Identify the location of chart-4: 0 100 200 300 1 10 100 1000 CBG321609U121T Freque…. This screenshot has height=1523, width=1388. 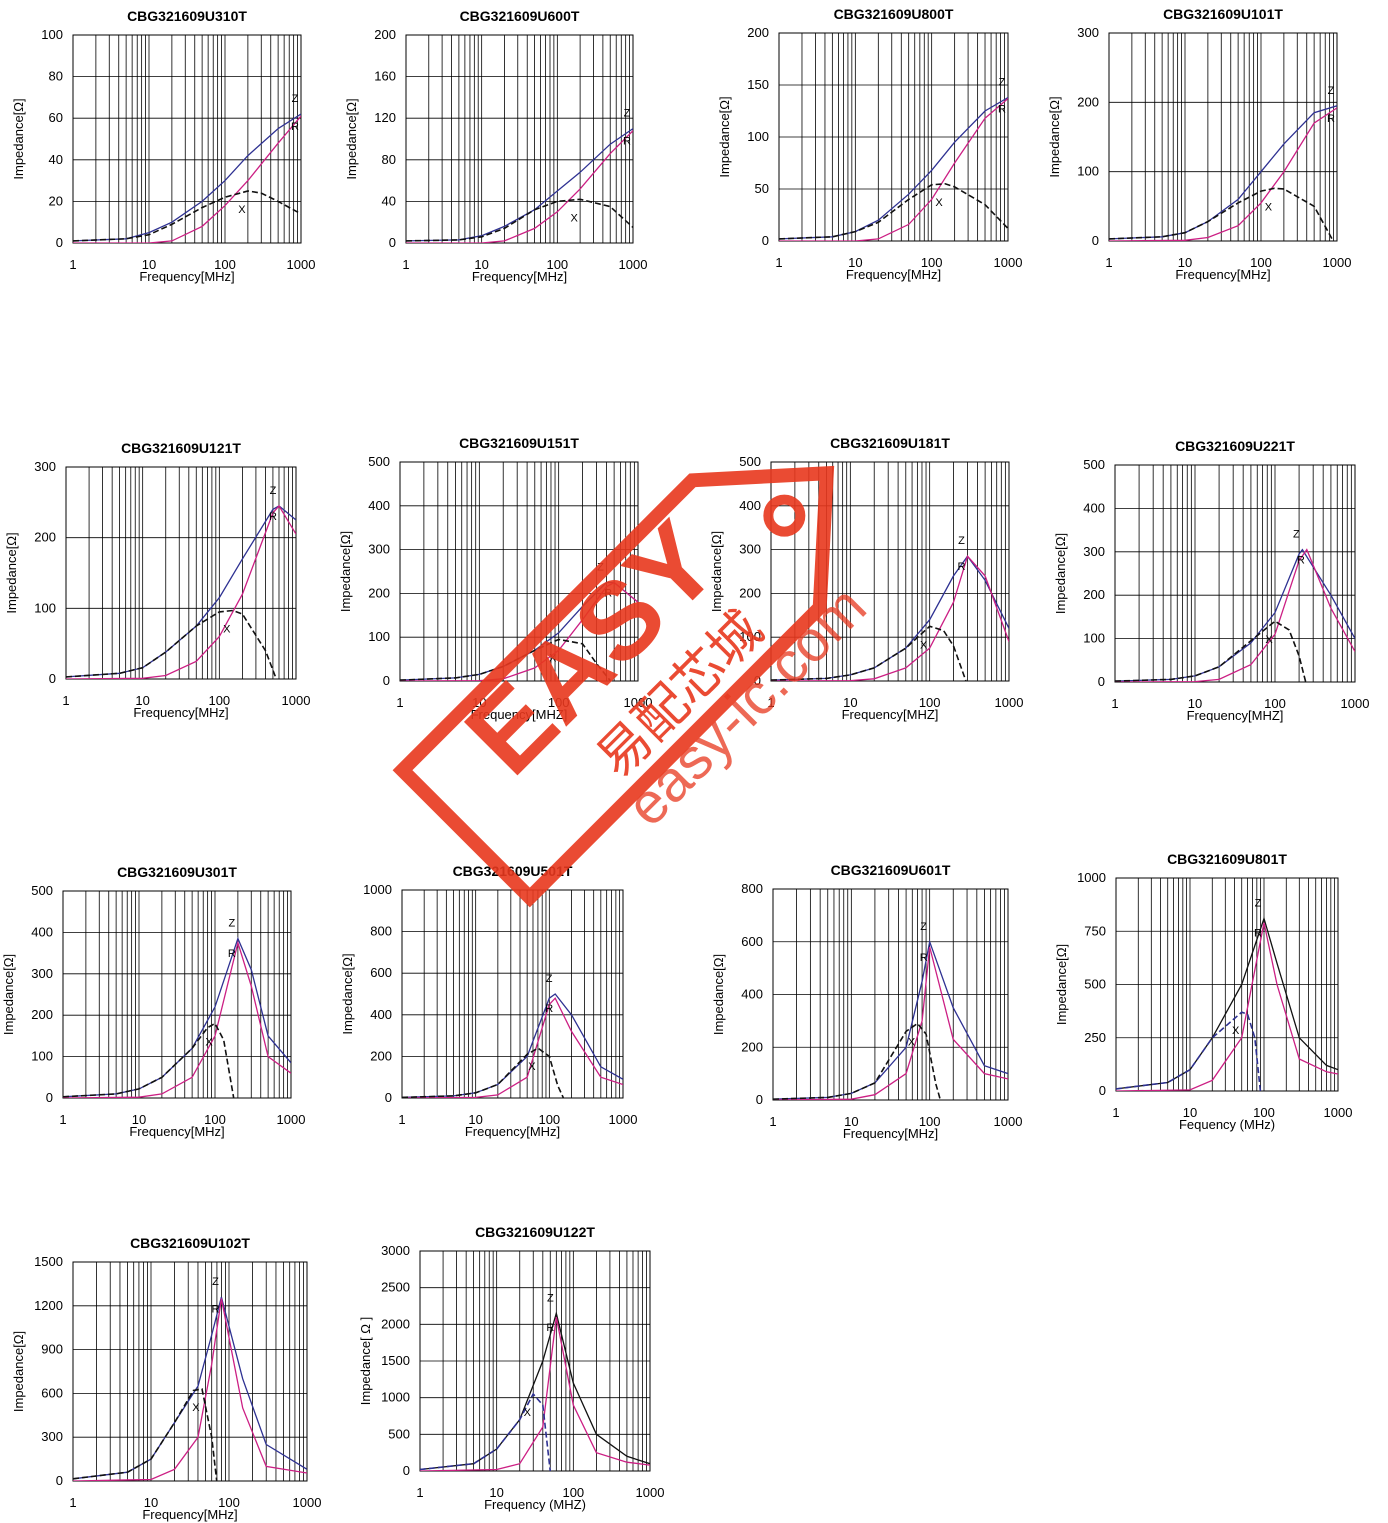
(157, 580).